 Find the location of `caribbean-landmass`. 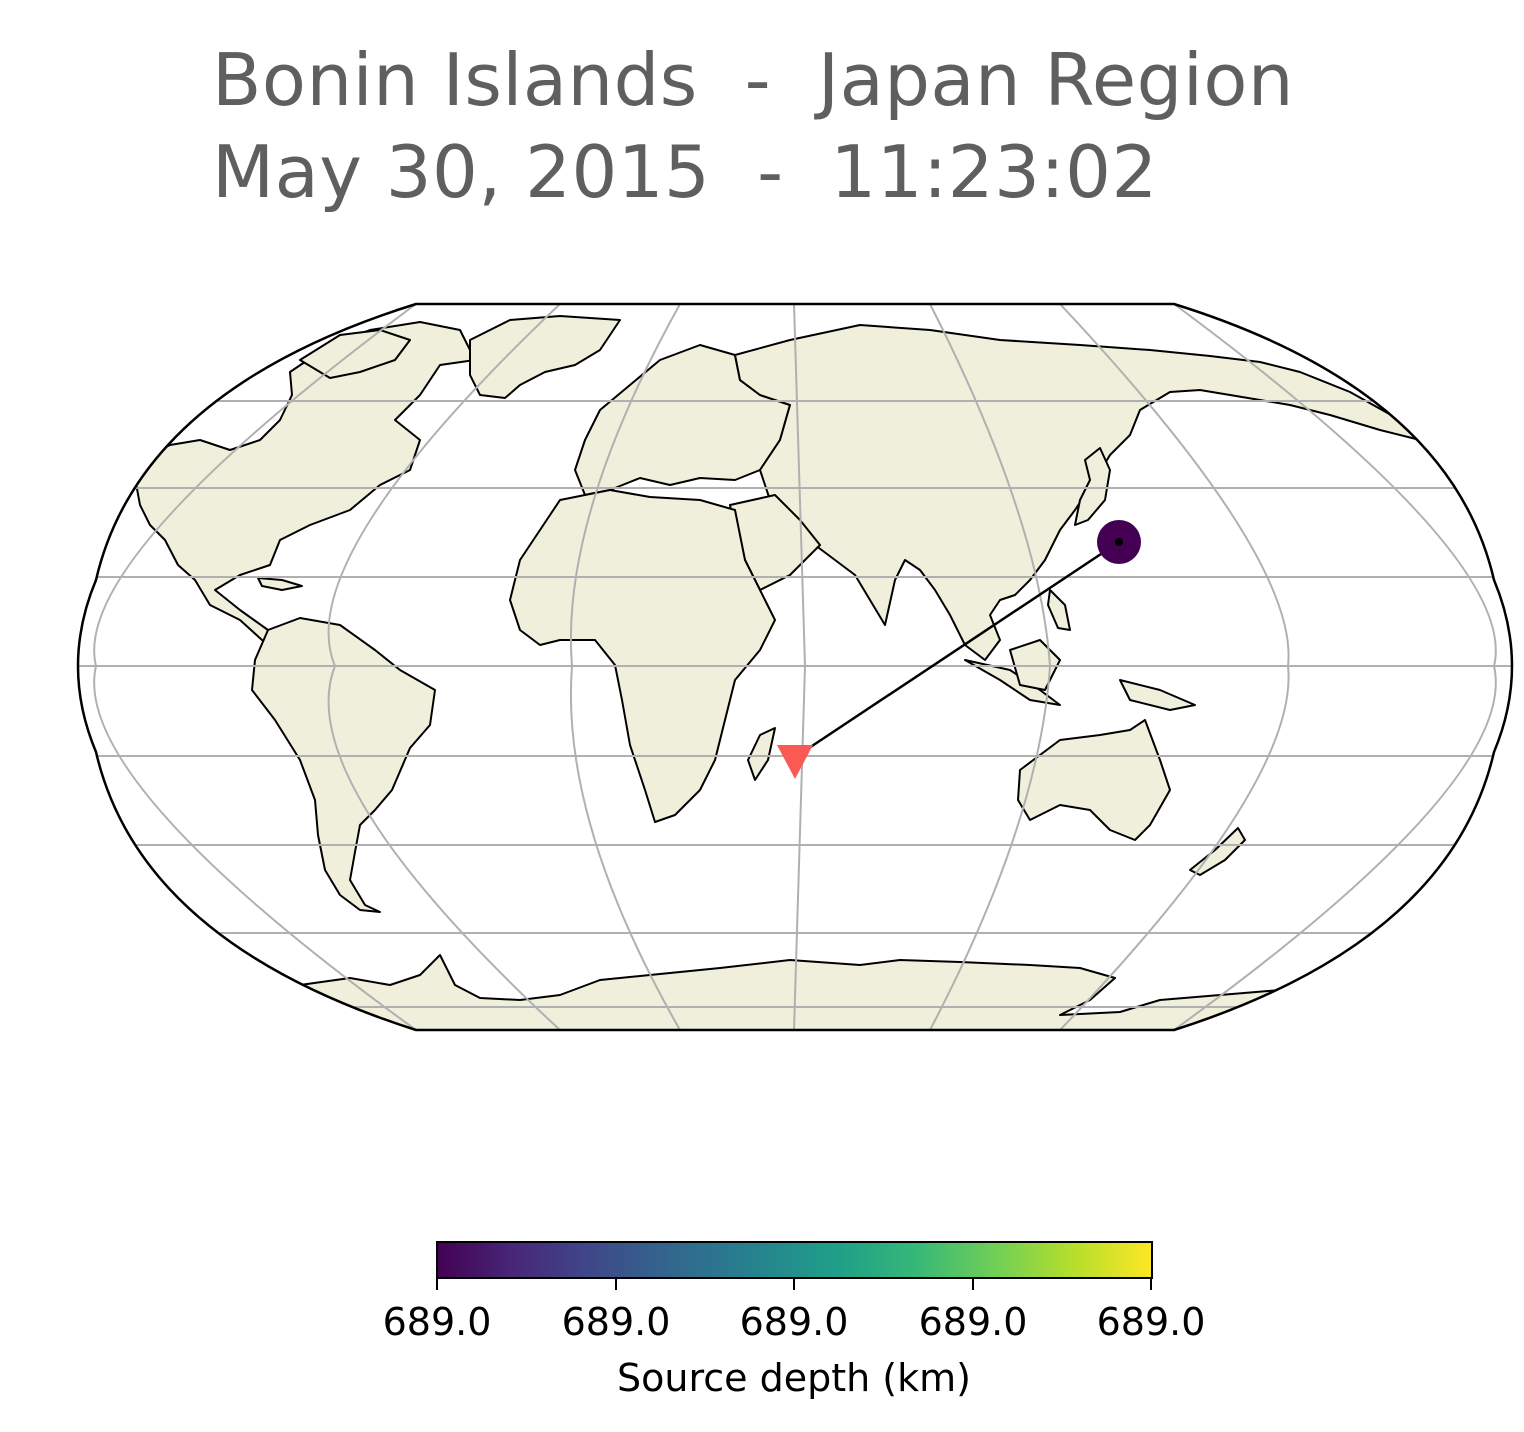

caribbean-landmass is located at coordinates (280, 584).